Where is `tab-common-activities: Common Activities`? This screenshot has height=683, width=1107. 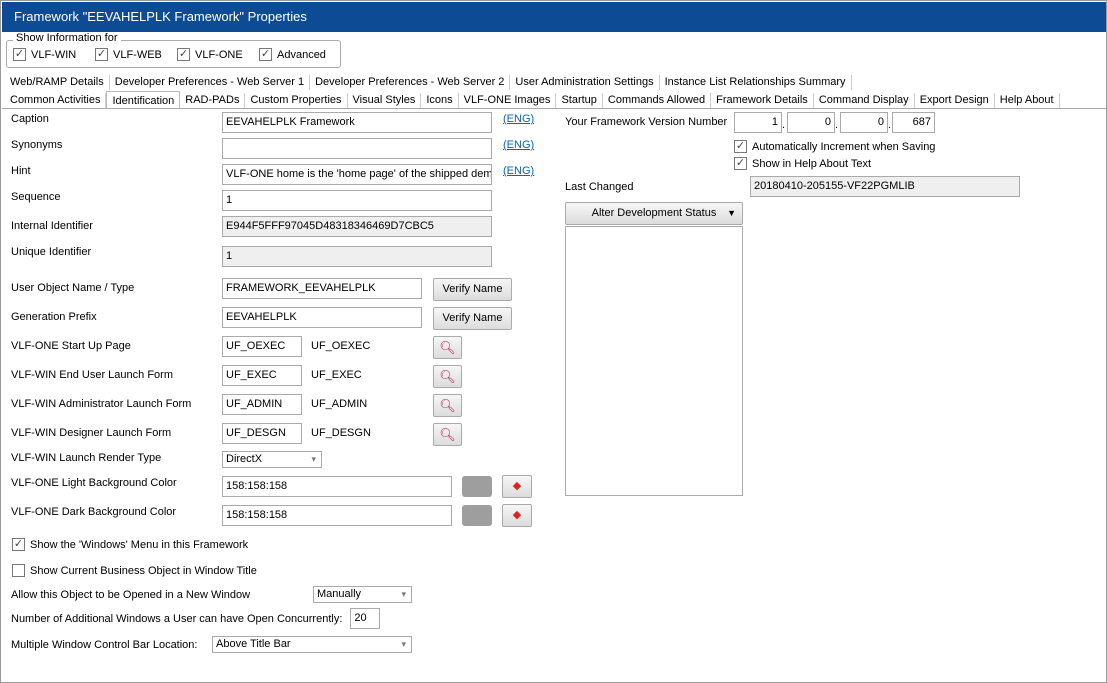
tab-common-activities: Common Activities is located at coordinates (56, 100).